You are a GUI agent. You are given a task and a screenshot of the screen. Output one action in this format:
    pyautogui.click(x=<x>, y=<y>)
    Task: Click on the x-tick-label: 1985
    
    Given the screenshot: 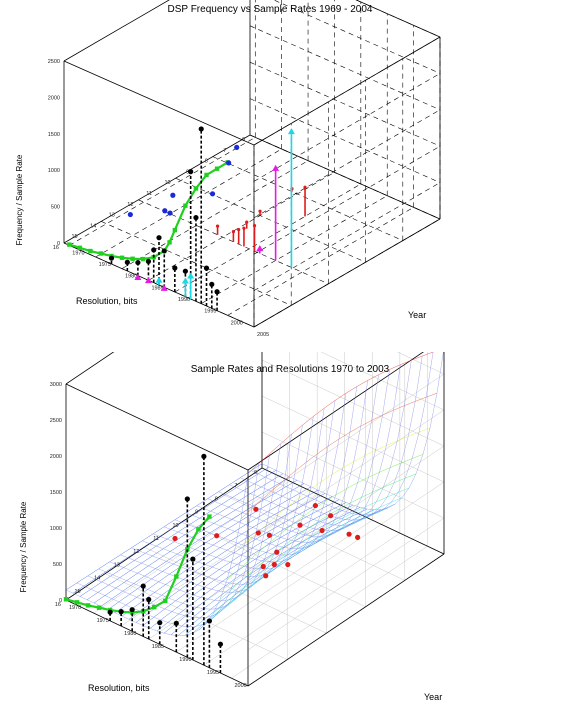 What is the action you would take?
    pyautogui.click(x=158, y=647)
    